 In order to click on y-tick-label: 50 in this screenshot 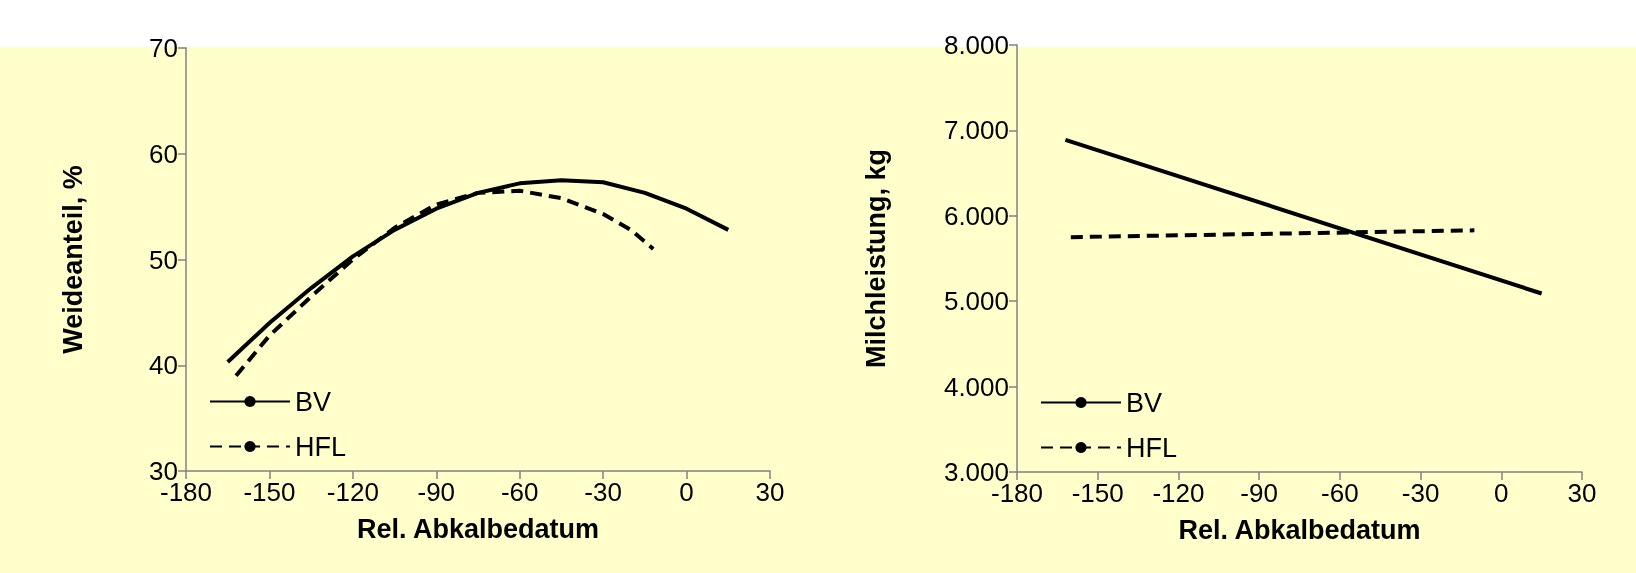, I will do `click(163, 259)`.